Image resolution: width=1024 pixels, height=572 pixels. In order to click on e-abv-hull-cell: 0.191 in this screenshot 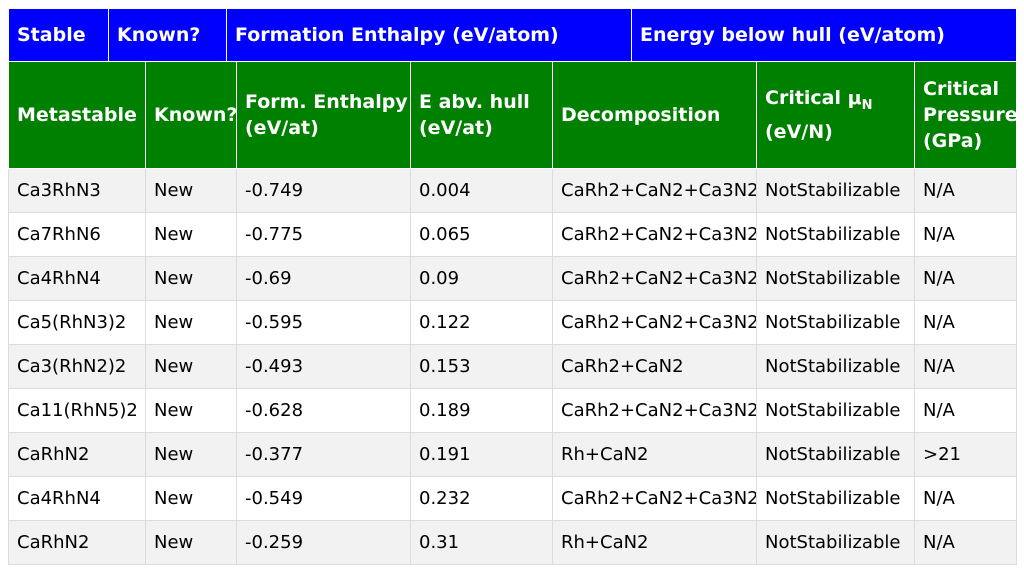, I will do `click(481, 454)`.